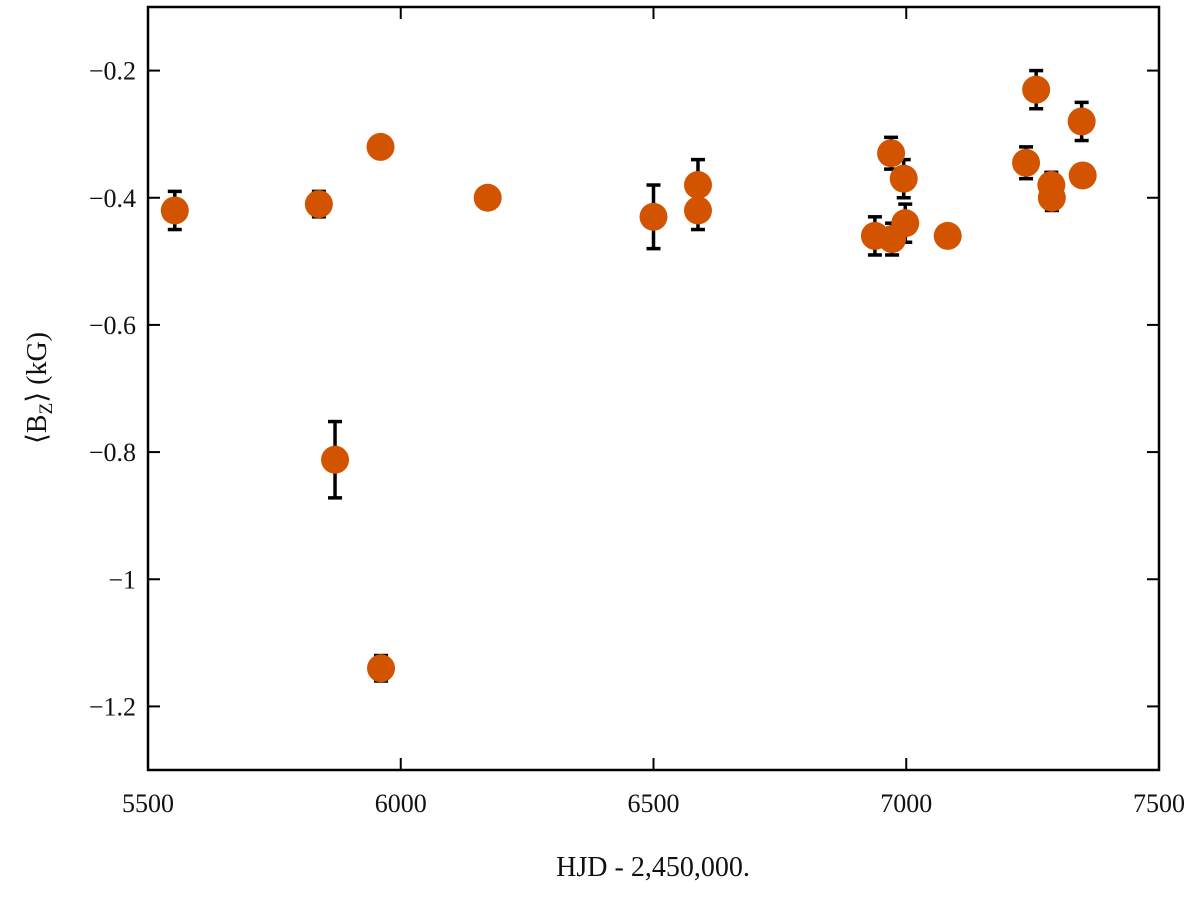 The image size is (1200, 898). I want to click on y-axis-title-rest: ⟩ (kG), so click(37, 367).